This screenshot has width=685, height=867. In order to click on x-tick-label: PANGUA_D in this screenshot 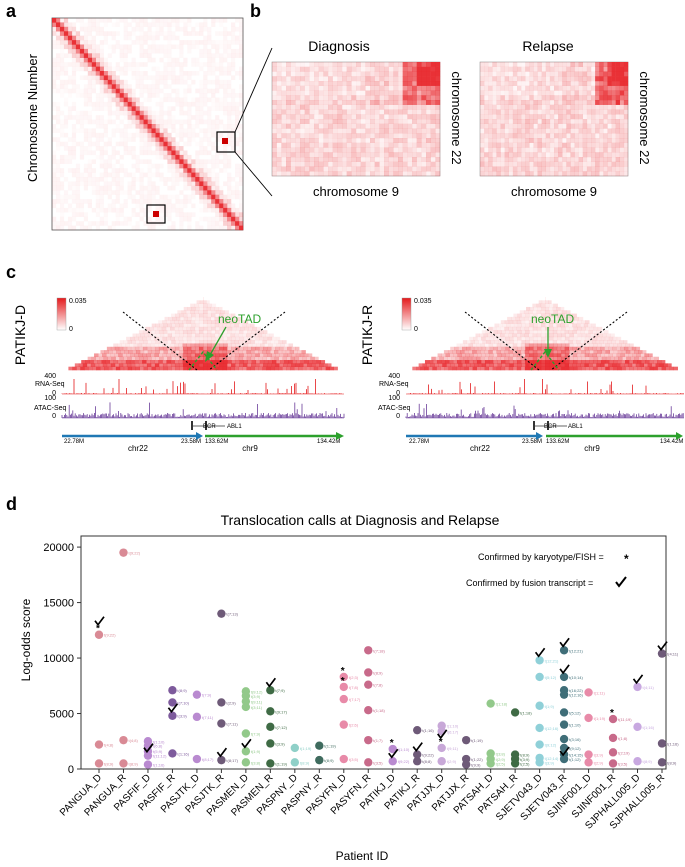, I will do `click(81, 795)`.